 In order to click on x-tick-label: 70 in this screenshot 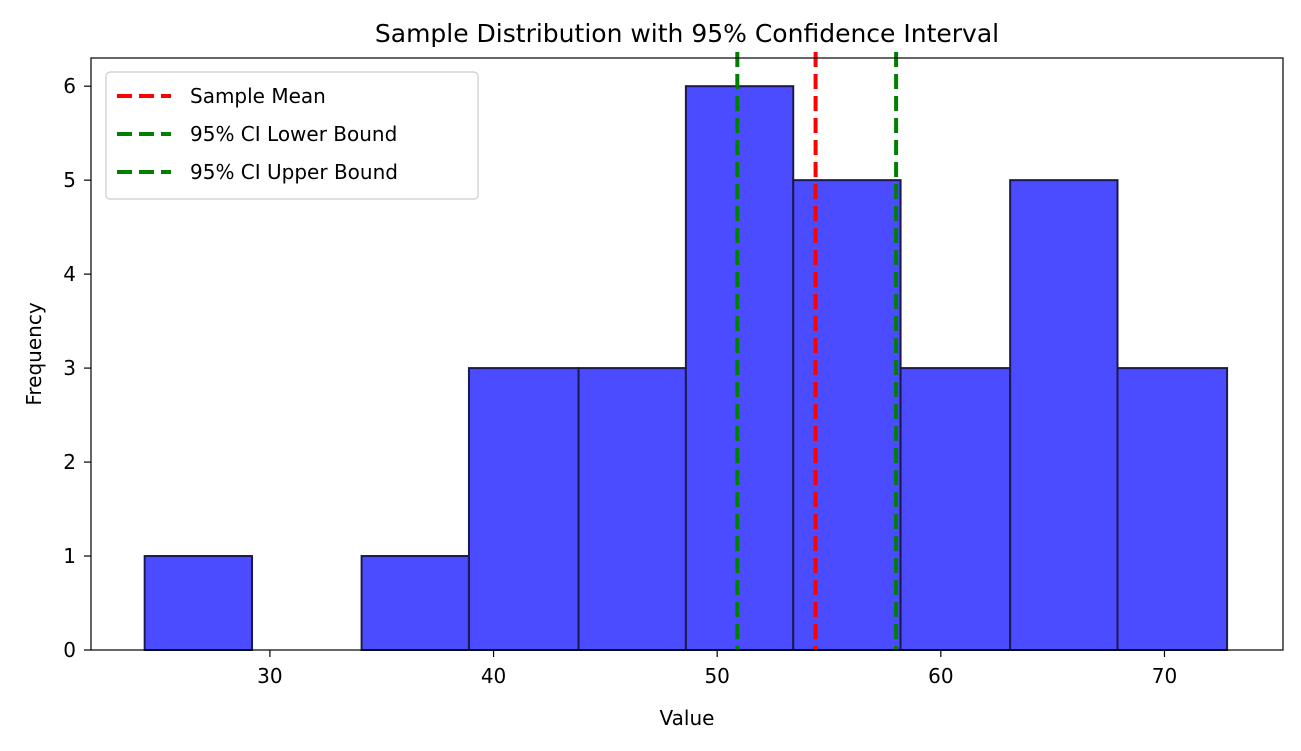, I will do `click(1164, 676)`.